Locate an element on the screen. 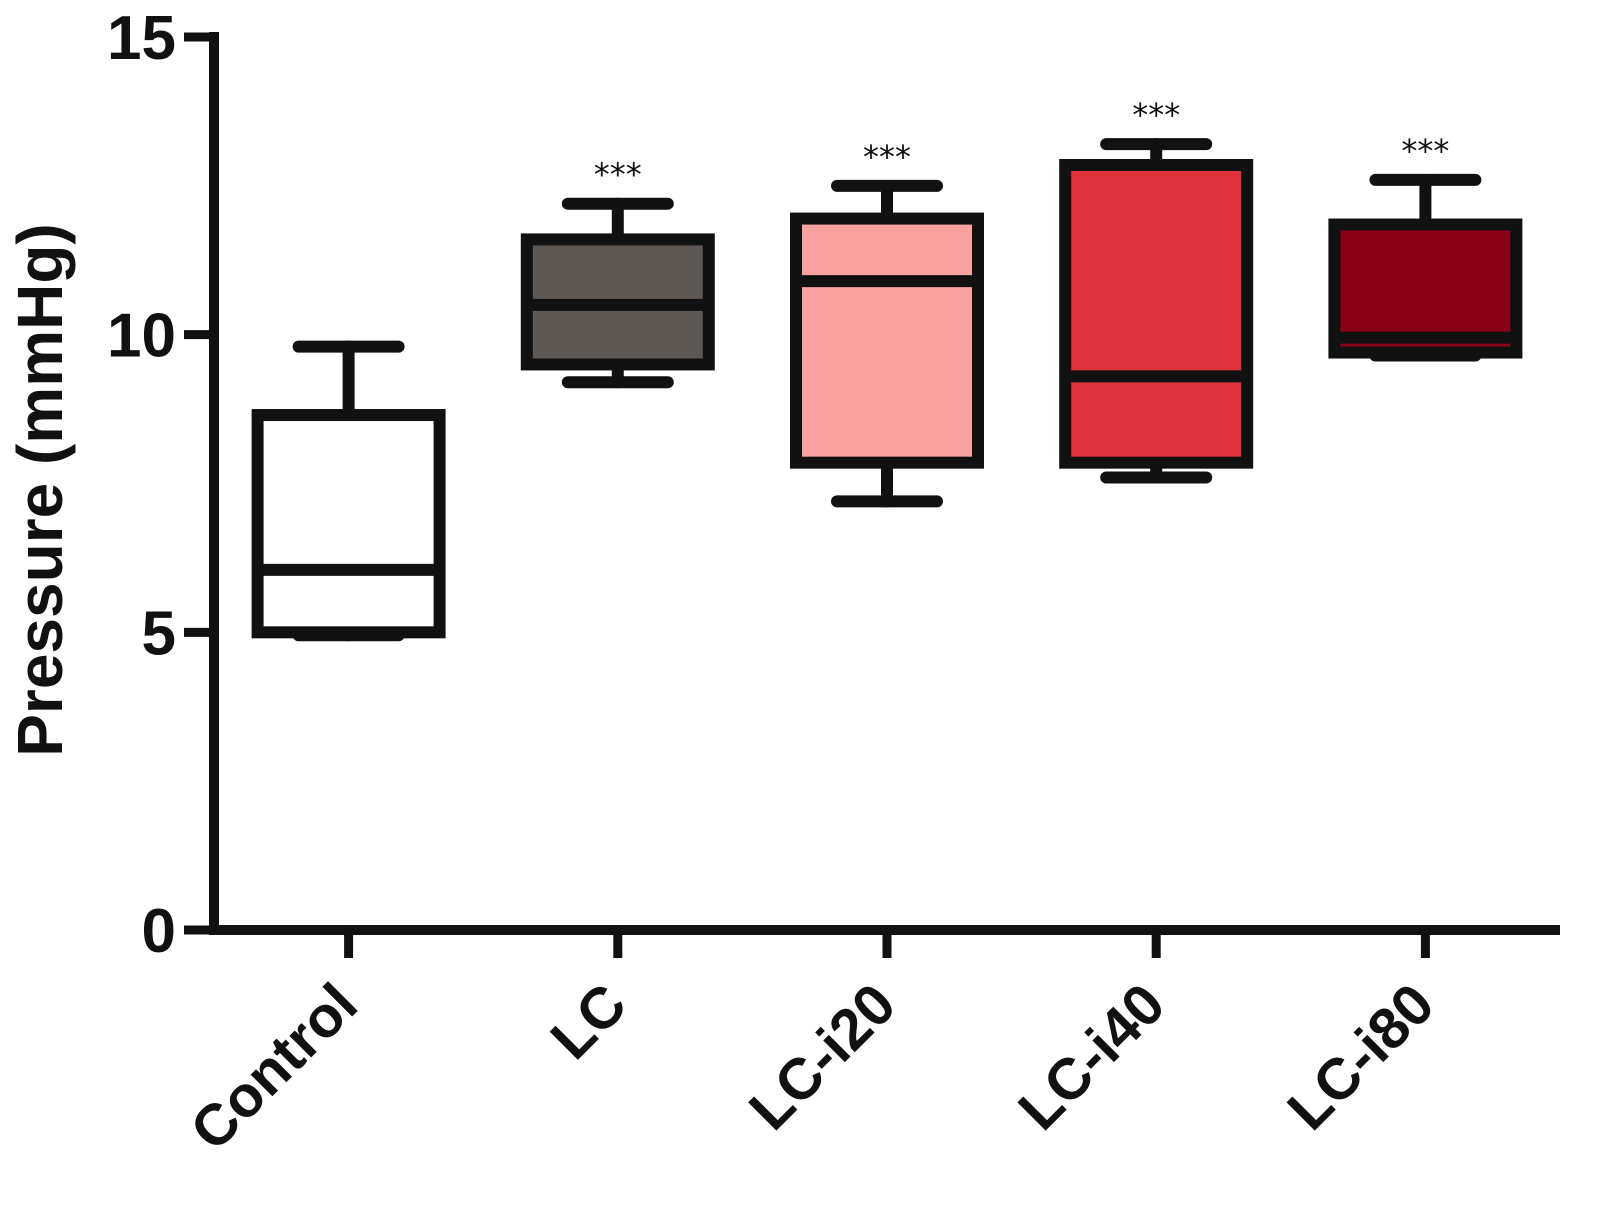 The image size is (1600, 1218). box-group is located at coordinates (348, 491).